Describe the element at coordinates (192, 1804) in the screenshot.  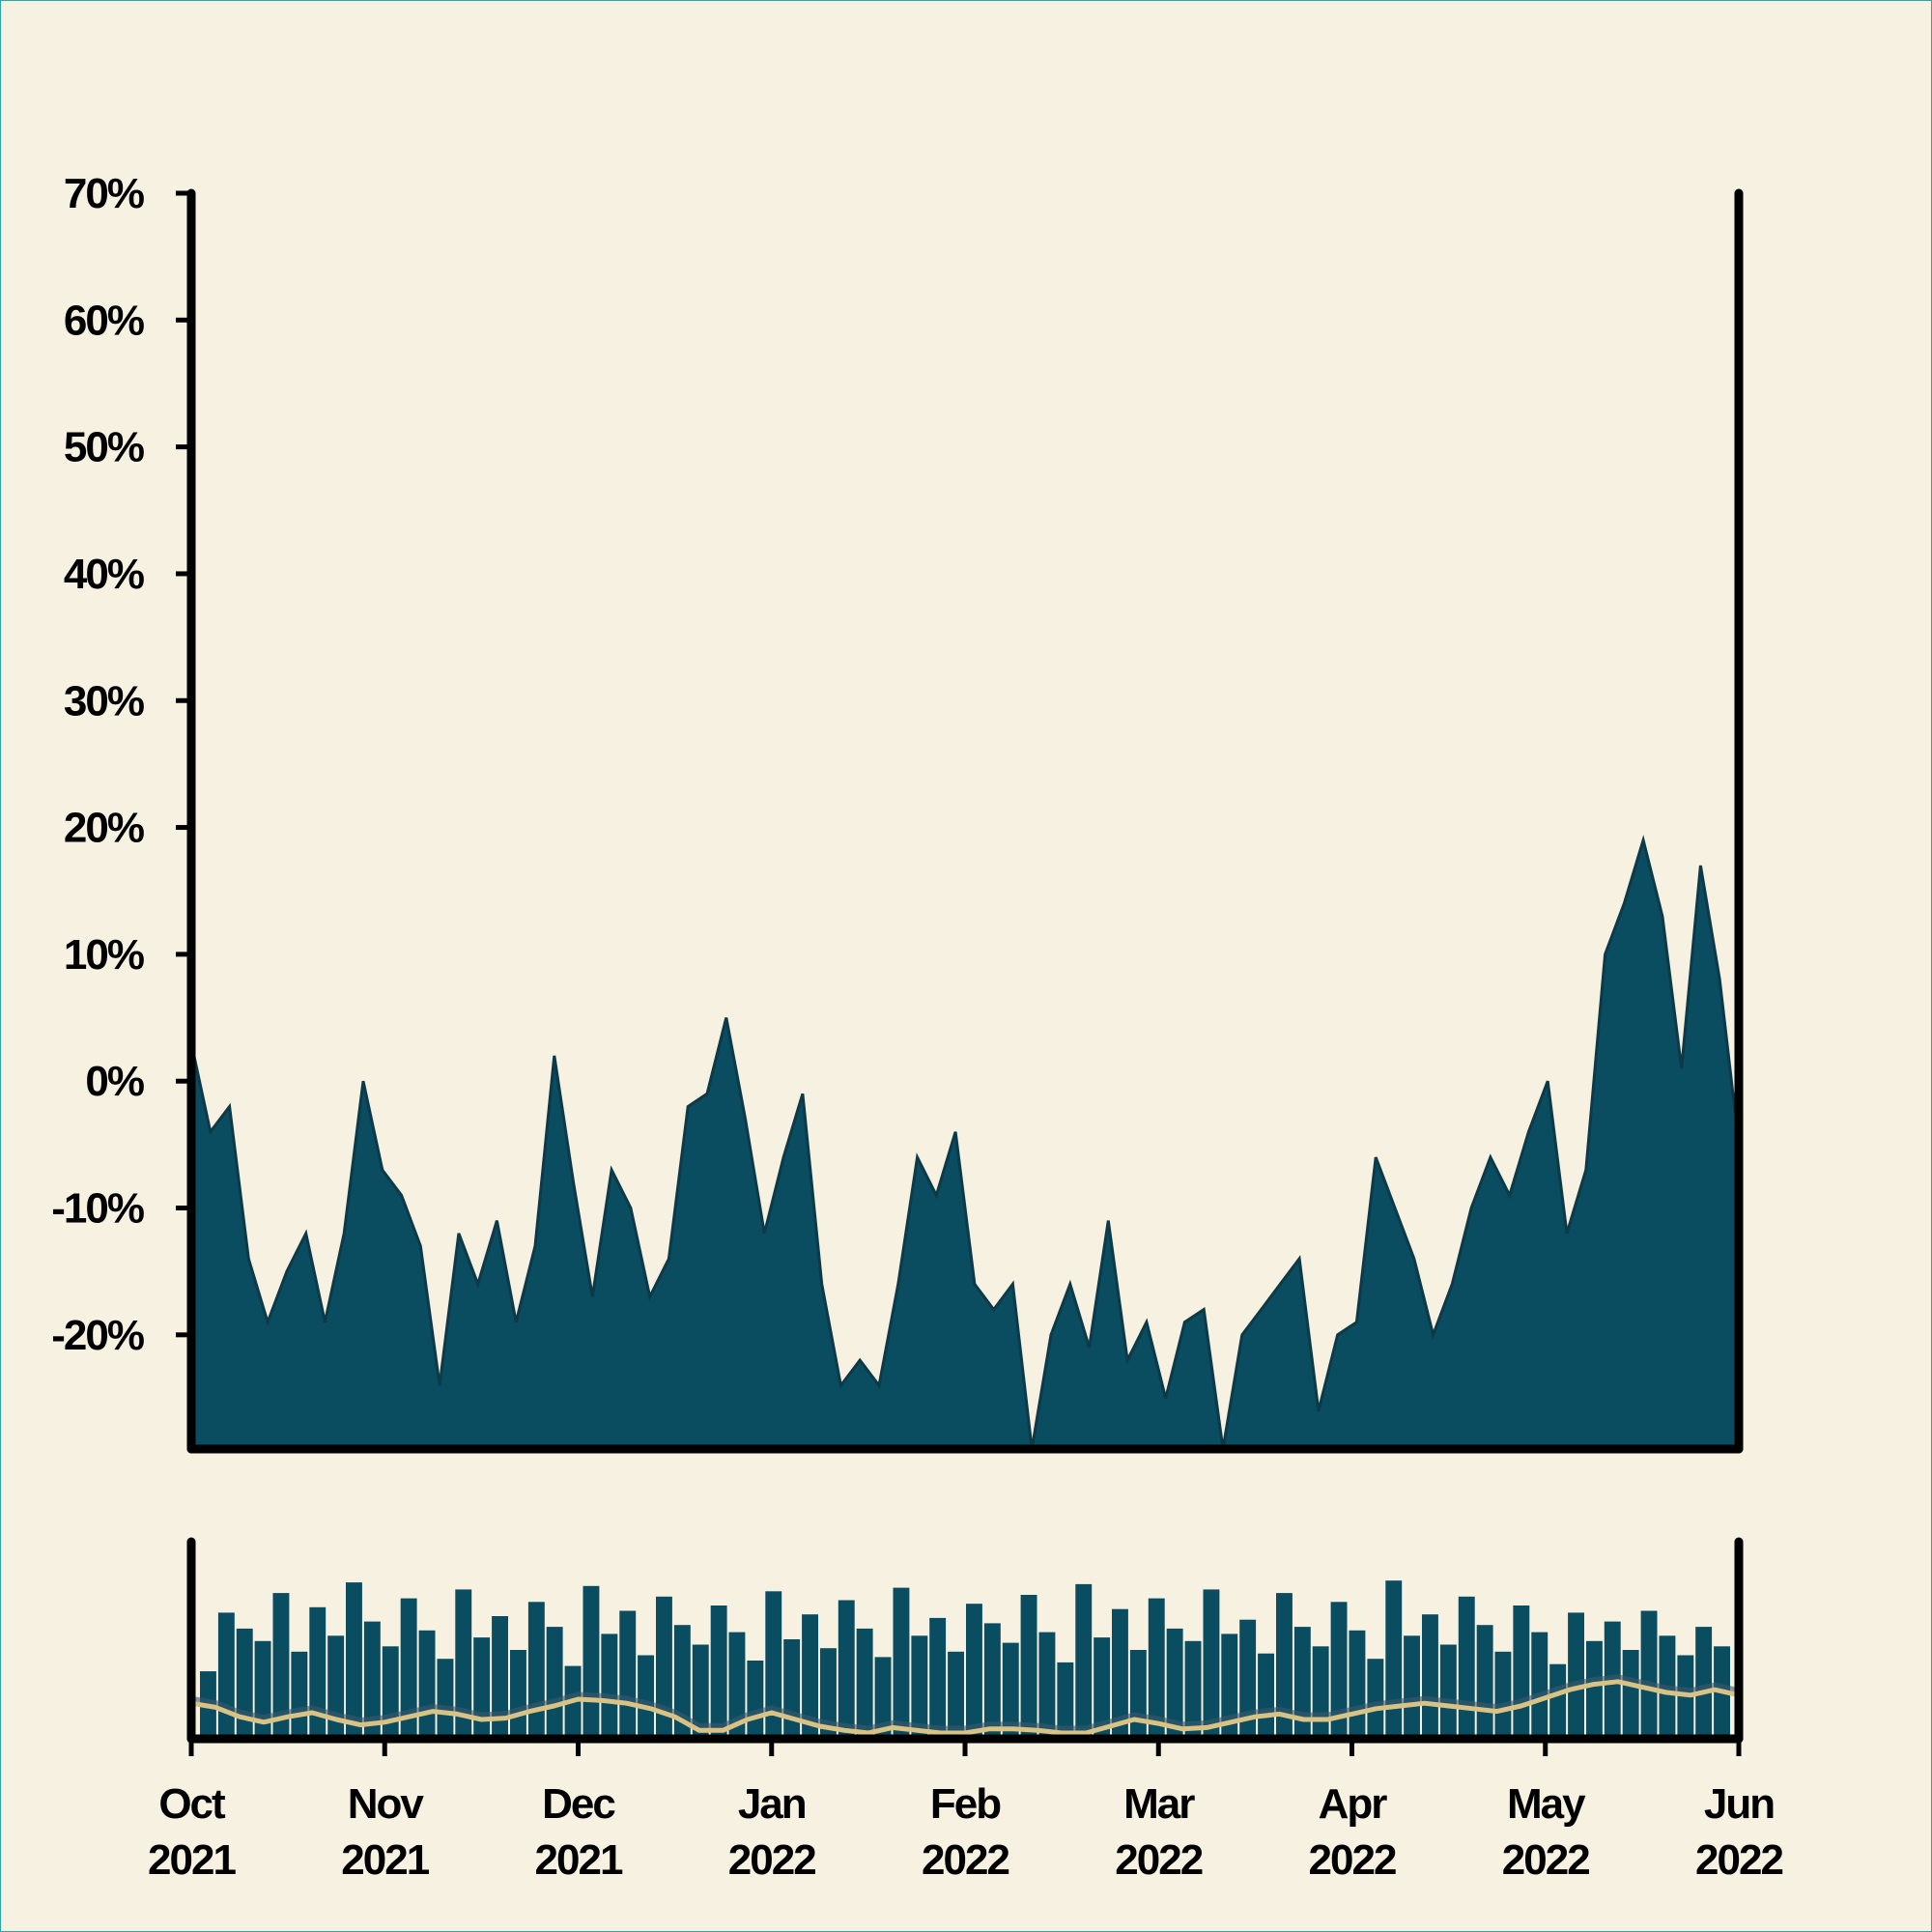
I see `x-tick-label-month: Oct` at that location.